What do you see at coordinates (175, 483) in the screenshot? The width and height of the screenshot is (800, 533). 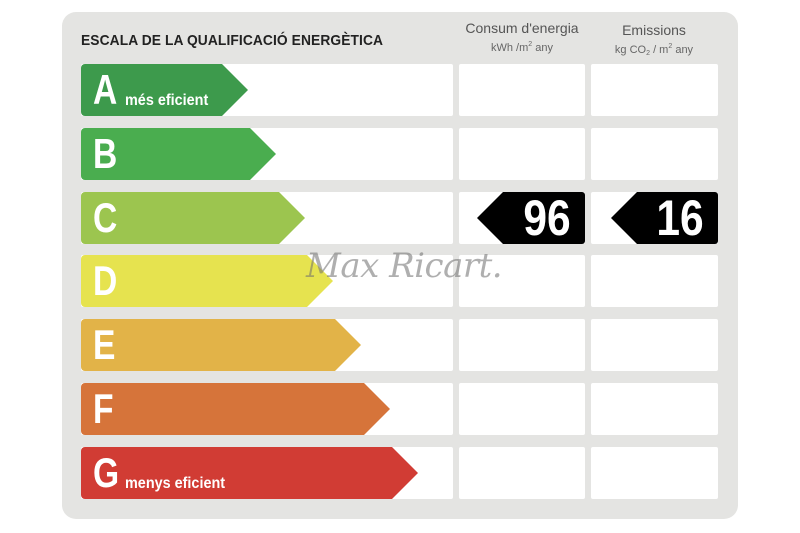 I see `rating-sublabel: menys eficient` at bounding box center [175, 483].